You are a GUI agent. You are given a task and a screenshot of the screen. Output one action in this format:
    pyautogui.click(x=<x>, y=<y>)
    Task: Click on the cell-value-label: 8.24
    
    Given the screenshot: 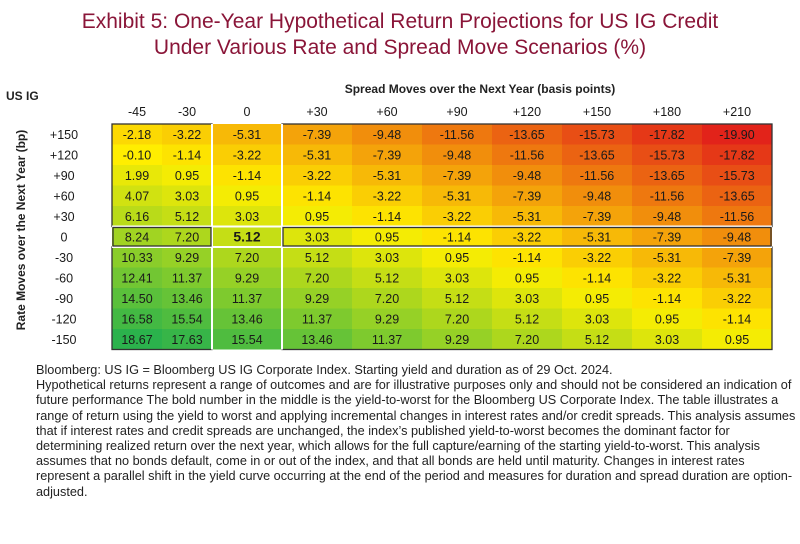 What is the action you would take?
    pyautogui.click(x=137, y=237)
    